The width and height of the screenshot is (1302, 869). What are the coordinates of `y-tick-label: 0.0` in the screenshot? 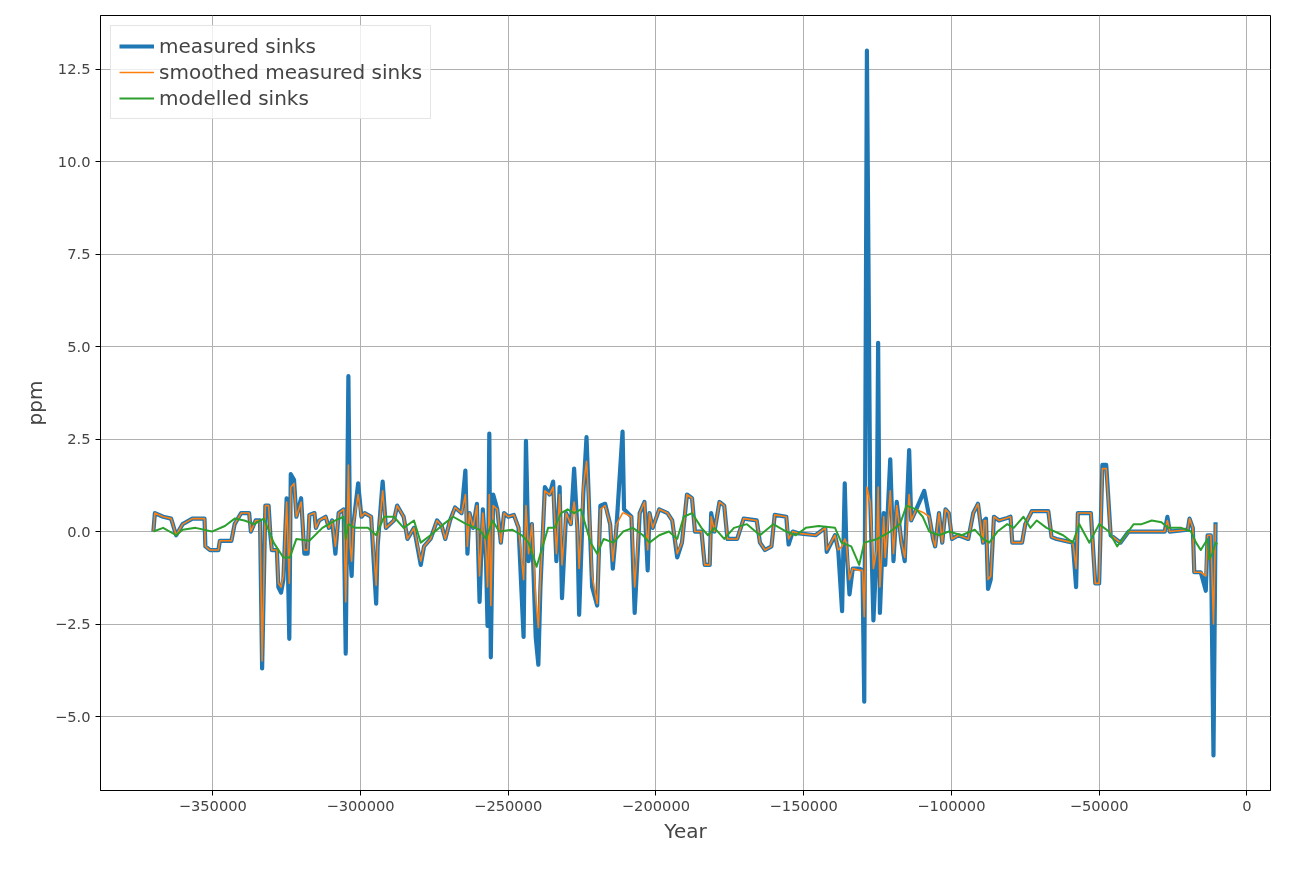 It's located at (79, 531).